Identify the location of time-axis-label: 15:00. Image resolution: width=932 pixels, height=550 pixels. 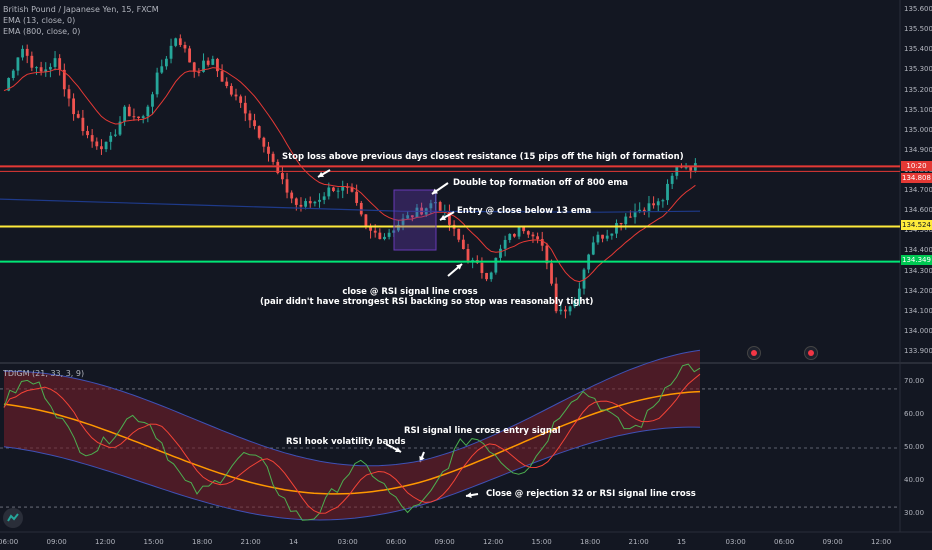
(541, 542).